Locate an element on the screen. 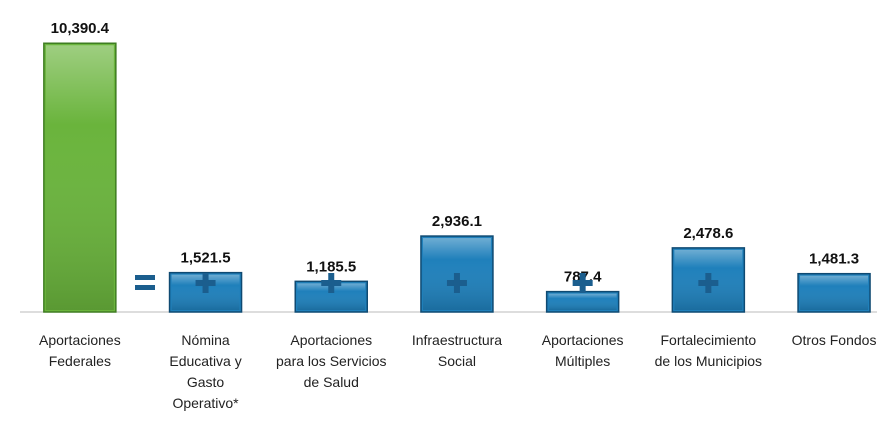  value-label: 2,936.1 is located at coordinates (457, 221).